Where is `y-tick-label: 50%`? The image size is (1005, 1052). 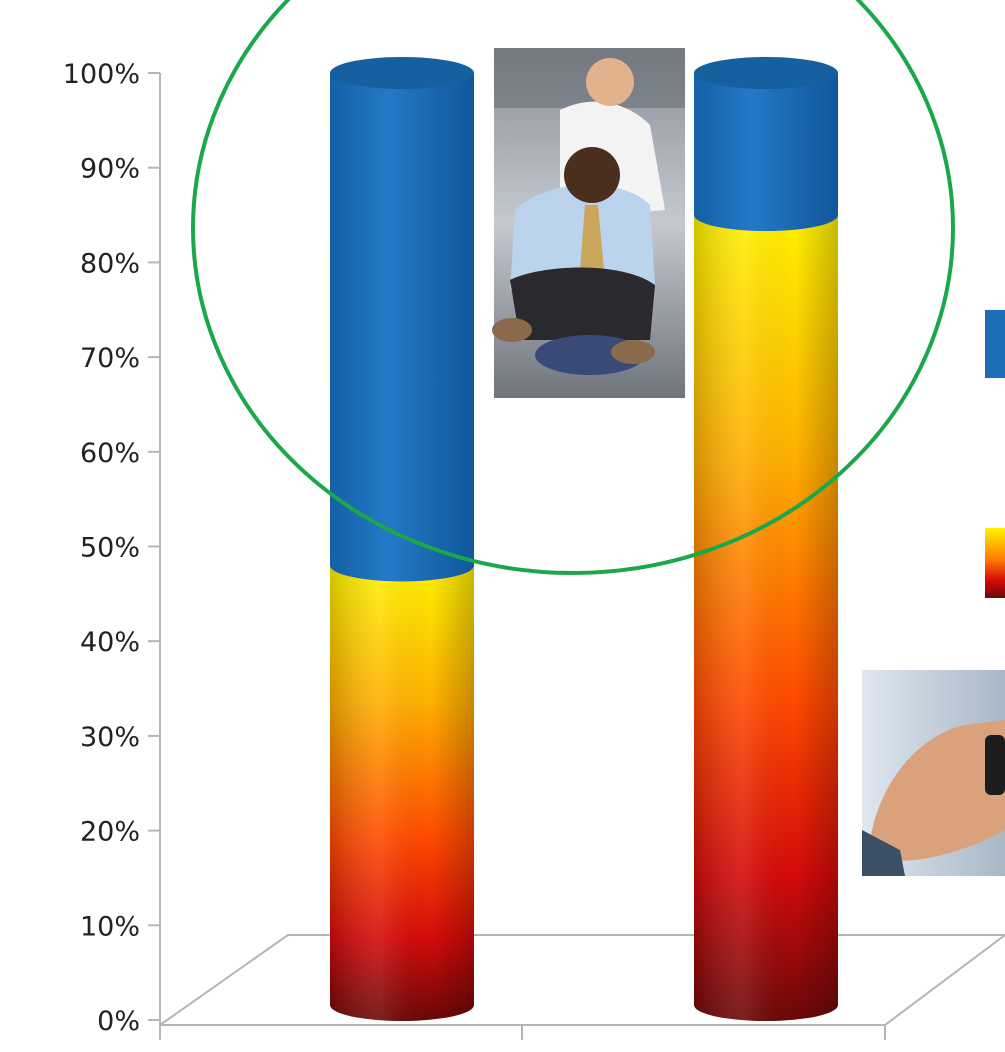
y-tick-label: 50% is located at coordinates (110, 548).